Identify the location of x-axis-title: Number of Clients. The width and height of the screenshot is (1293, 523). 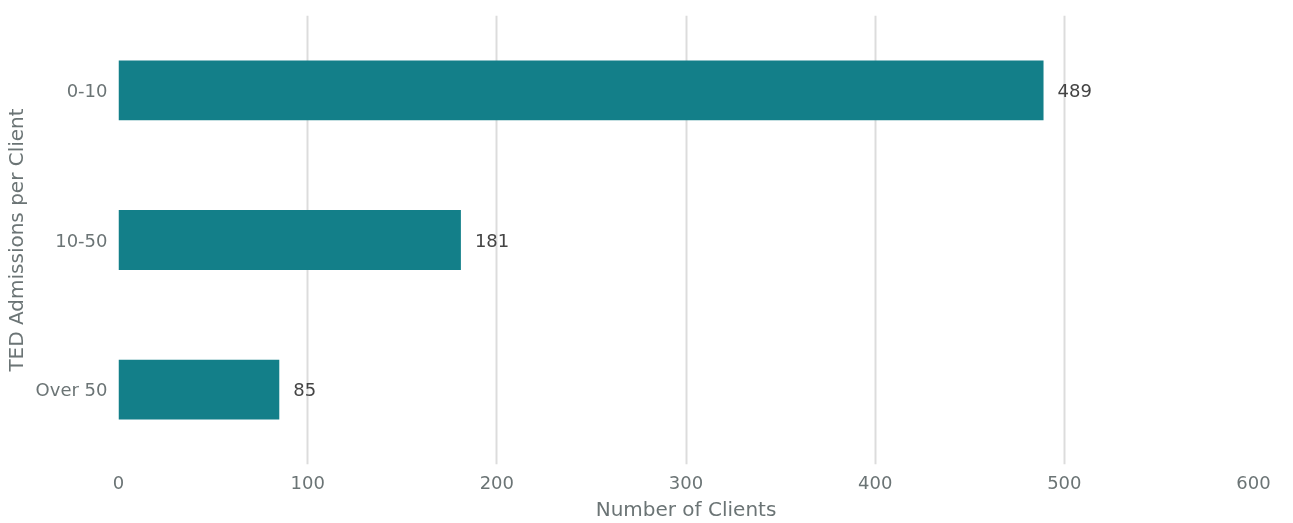
(686, 508).